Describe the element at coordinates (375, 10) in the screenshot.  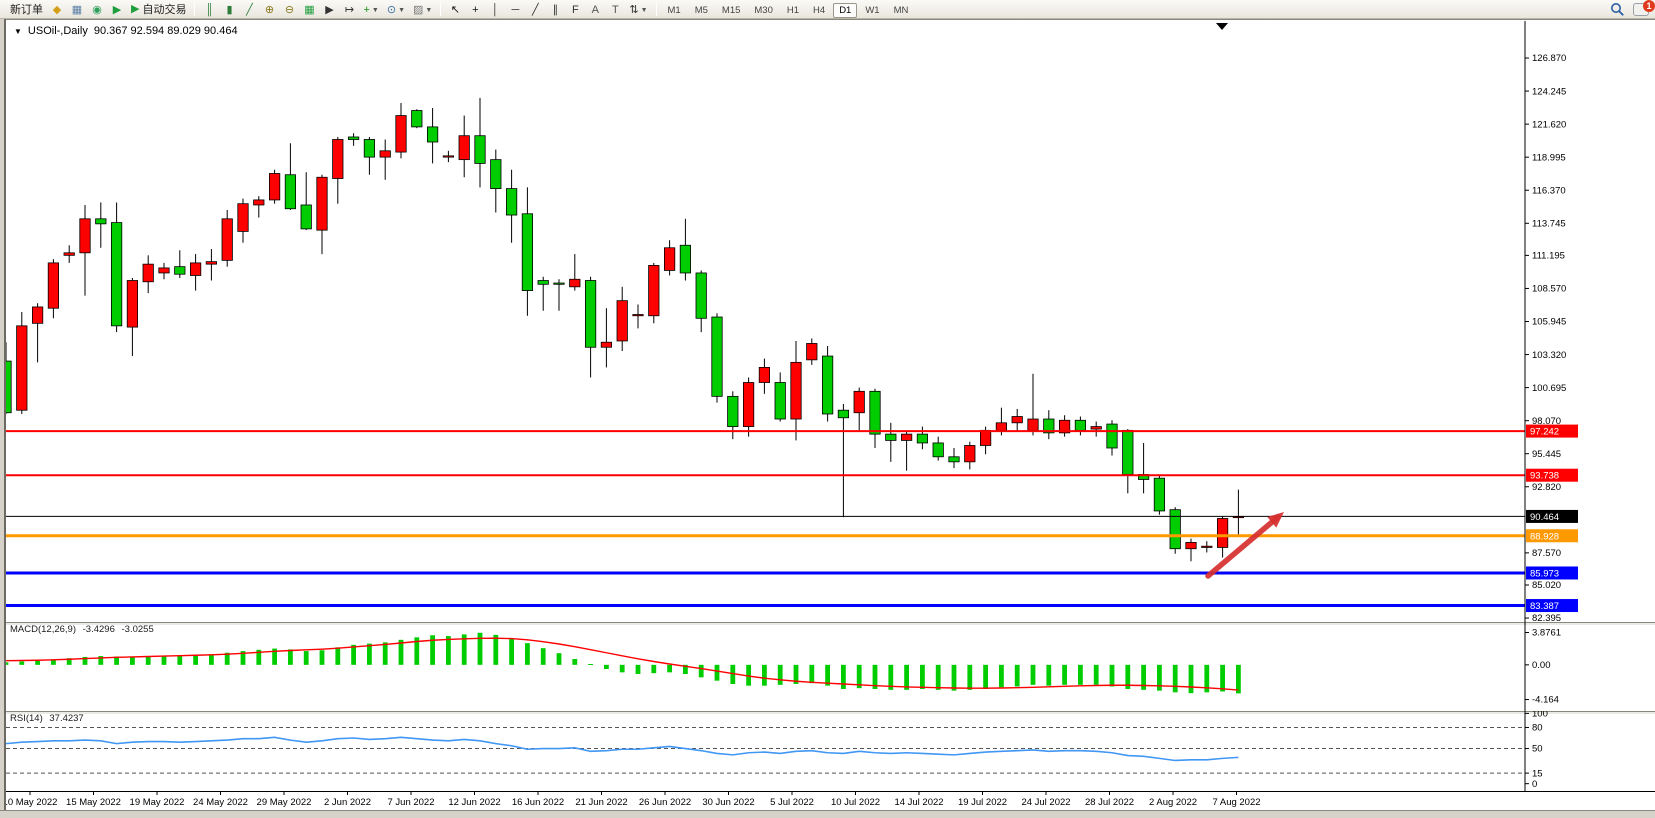
I see `indicators-dropdown-icon: ▼` at that location.